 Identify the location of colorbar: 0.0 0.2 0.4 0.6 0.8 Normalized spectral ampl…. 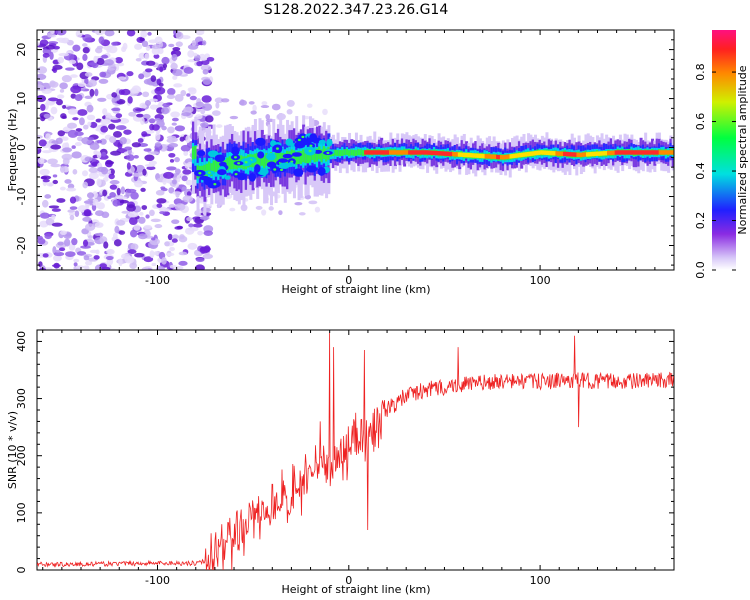
(721, 154).